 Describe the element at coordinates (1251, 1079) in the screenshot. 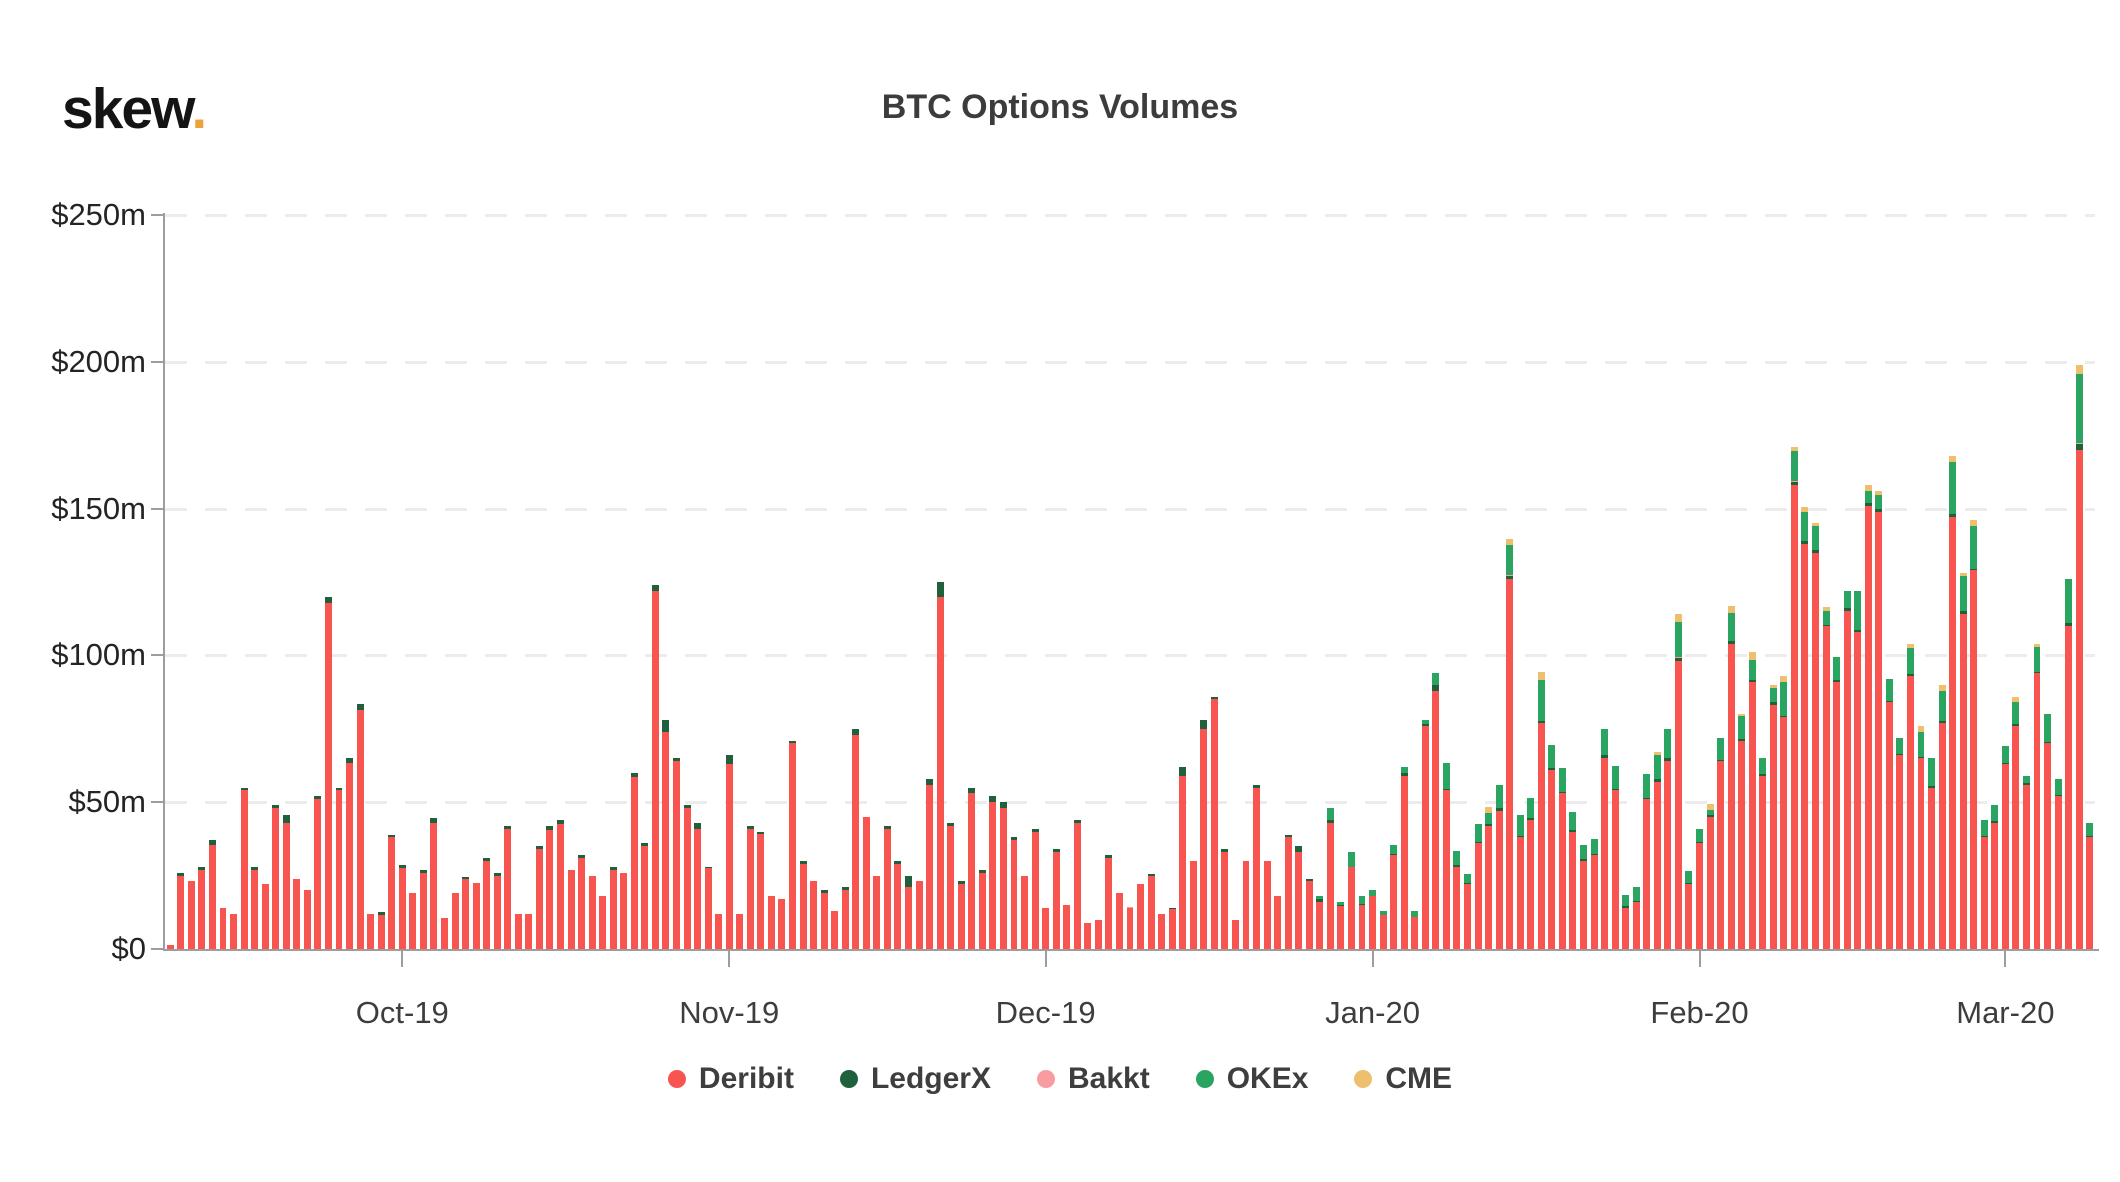

I see `legend-item-okex: OKEx` at that location.